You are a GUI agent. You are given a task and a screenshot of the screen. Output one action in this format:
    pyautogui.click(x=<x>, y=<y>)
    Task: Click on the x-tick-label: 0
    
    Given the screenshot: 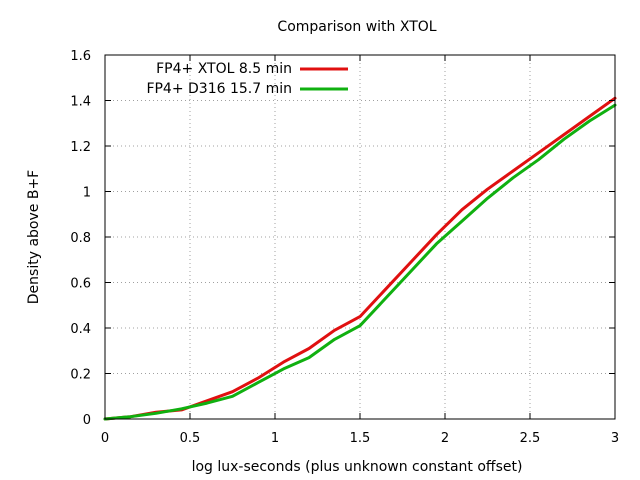 What is the action you would take?
    pyautogui.click(x=105, y=438)
    